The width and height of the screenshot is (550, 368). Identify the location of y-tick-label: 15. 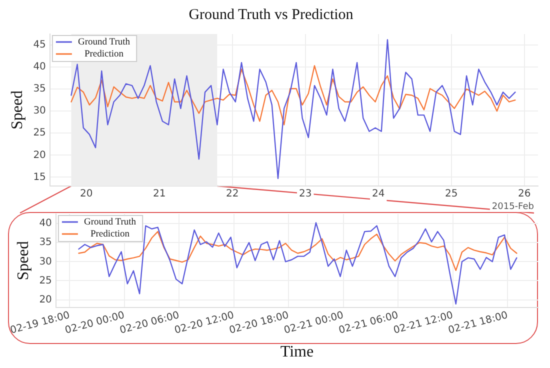
(39, 177).